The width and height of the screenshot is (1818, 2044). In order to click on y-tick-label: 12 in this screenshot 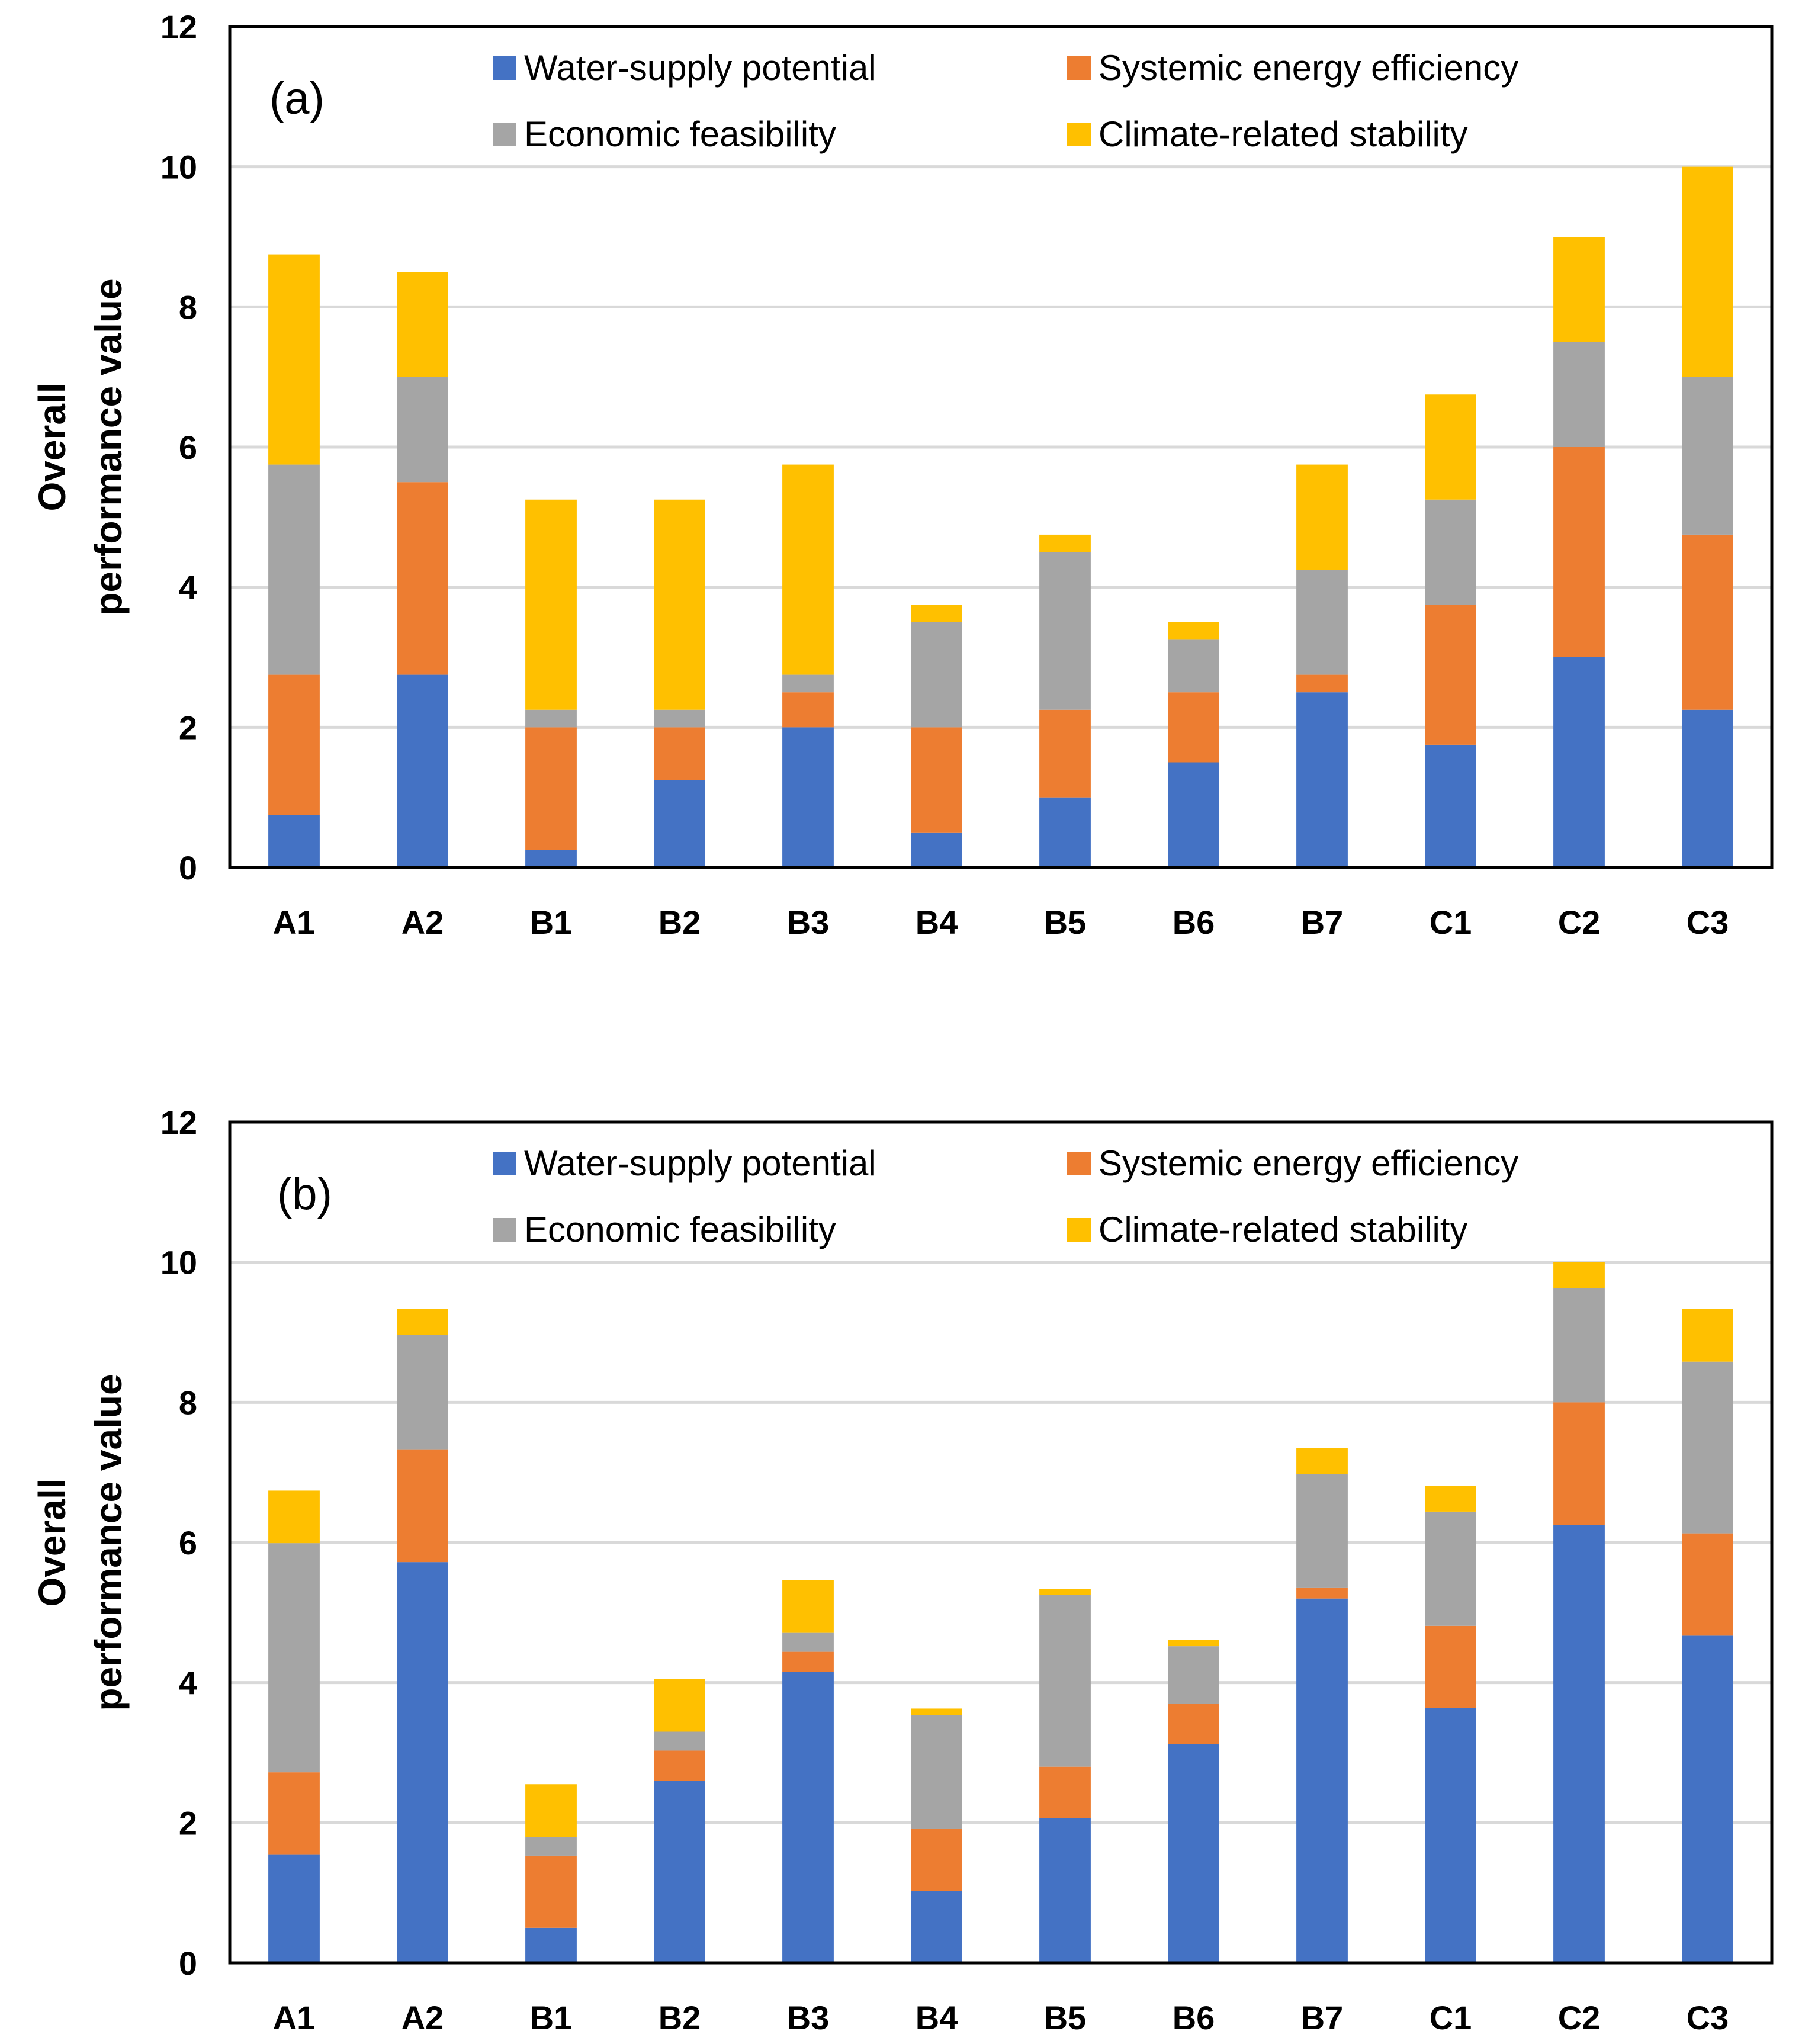, I will do `click(179, 27)`.